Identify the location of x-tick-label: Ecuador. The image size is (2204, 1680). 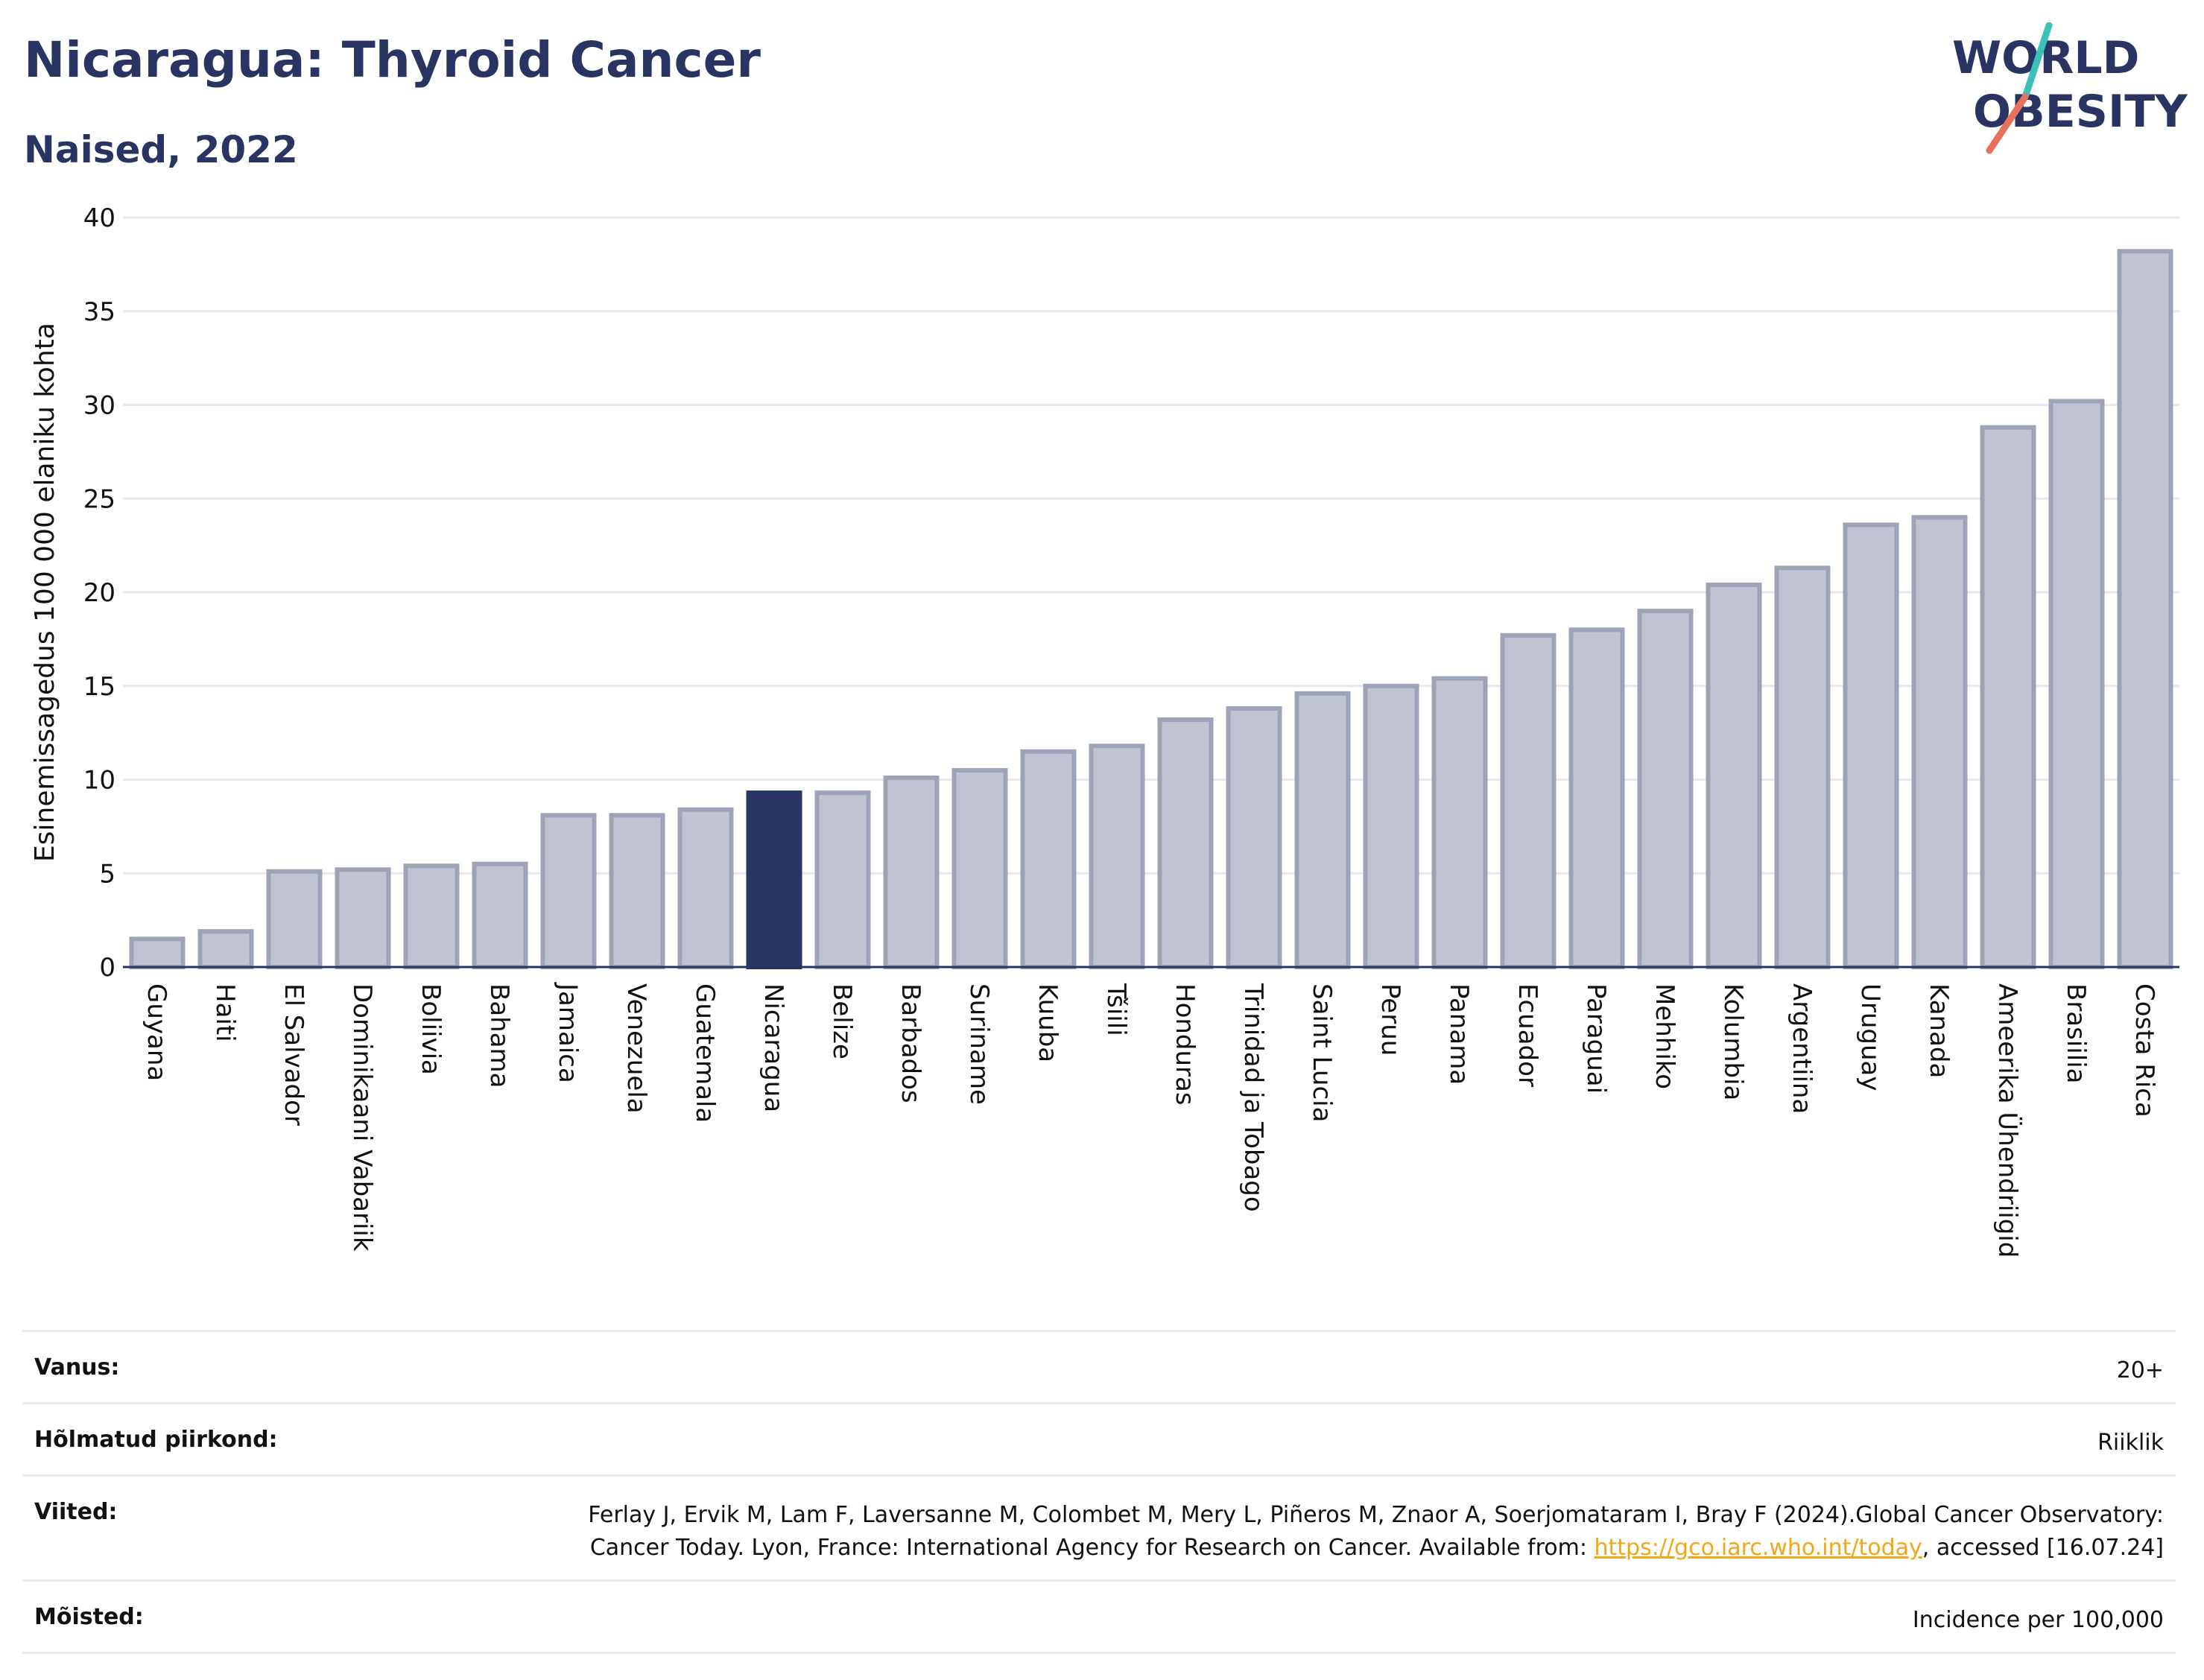
(1527, 1035).